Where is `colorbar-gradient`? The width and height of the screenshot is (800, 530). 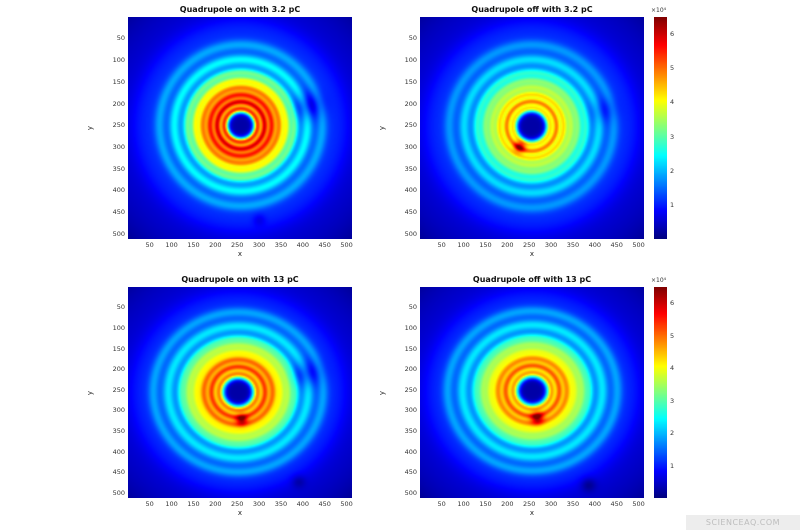 colorbar-gradient is located at coordinates (660, 128).